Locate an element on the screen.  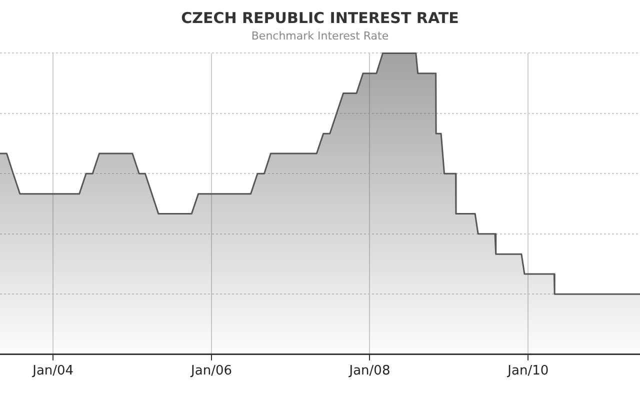
x-tick-label: Jan/08 is located at coordinates (369, 371).